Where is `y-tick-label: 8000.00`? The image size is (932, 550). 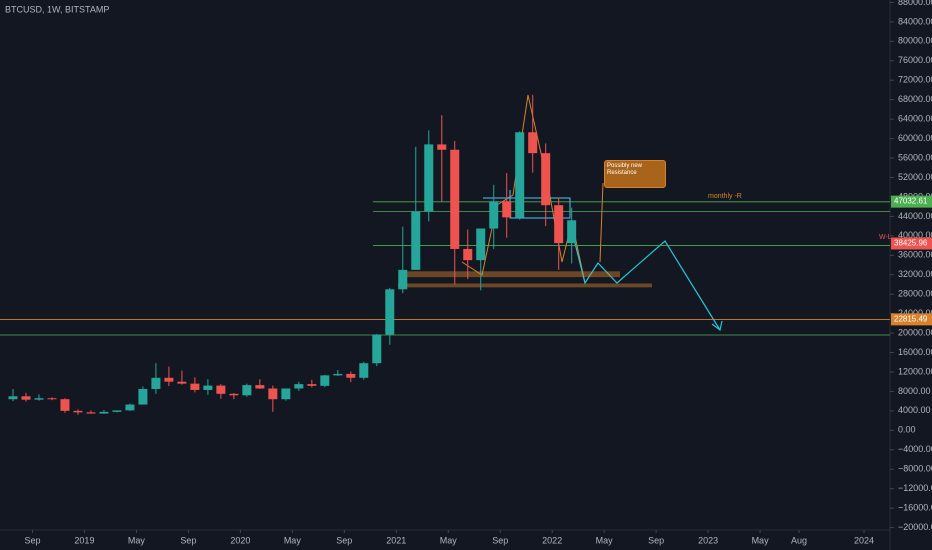
y-tick-label: 8000.00 is located at coordinates (914, 391).